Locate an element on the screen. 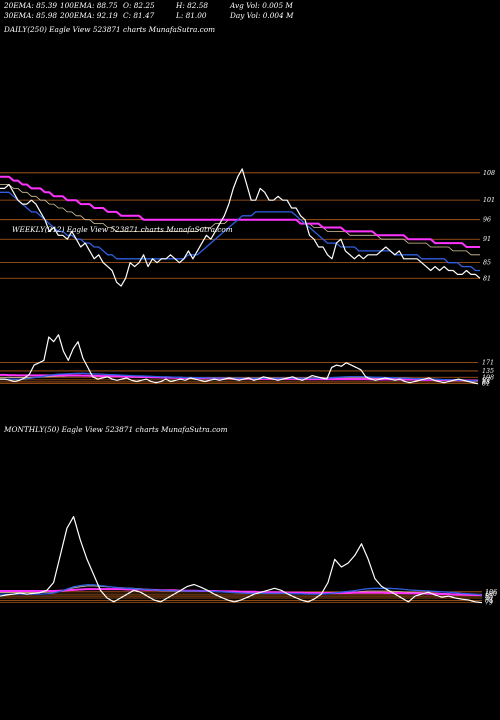 This screenshot has height=720, width=500. daily-ema-slow-line is located at coordinates (240, 211).